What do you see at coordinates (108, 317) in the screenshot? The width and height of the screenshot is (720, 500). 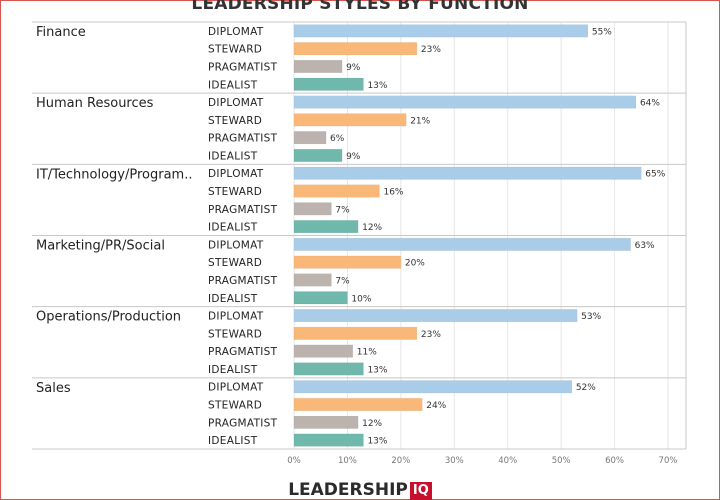 I see `category-label: Operations/Production` at bounding box center [108, 317].